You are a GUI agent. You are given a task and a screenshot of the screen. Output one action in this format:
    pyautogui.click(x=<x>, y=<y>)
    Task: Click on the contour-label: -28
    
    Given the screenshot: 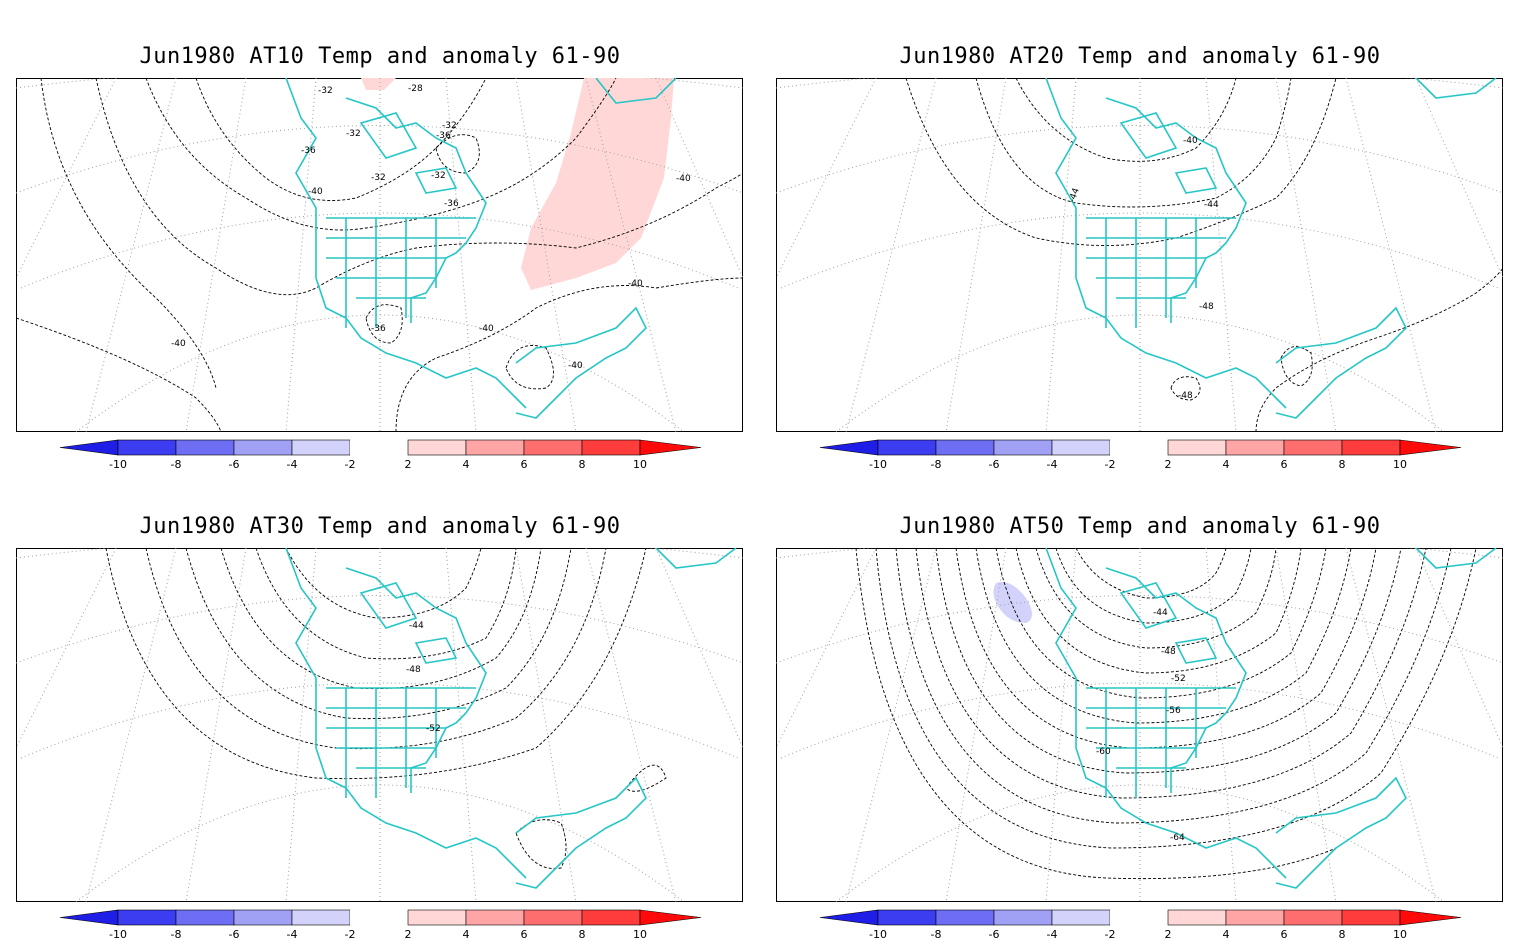 What is the action you would take?
    pyautogui.click(x=415, y=89)
    